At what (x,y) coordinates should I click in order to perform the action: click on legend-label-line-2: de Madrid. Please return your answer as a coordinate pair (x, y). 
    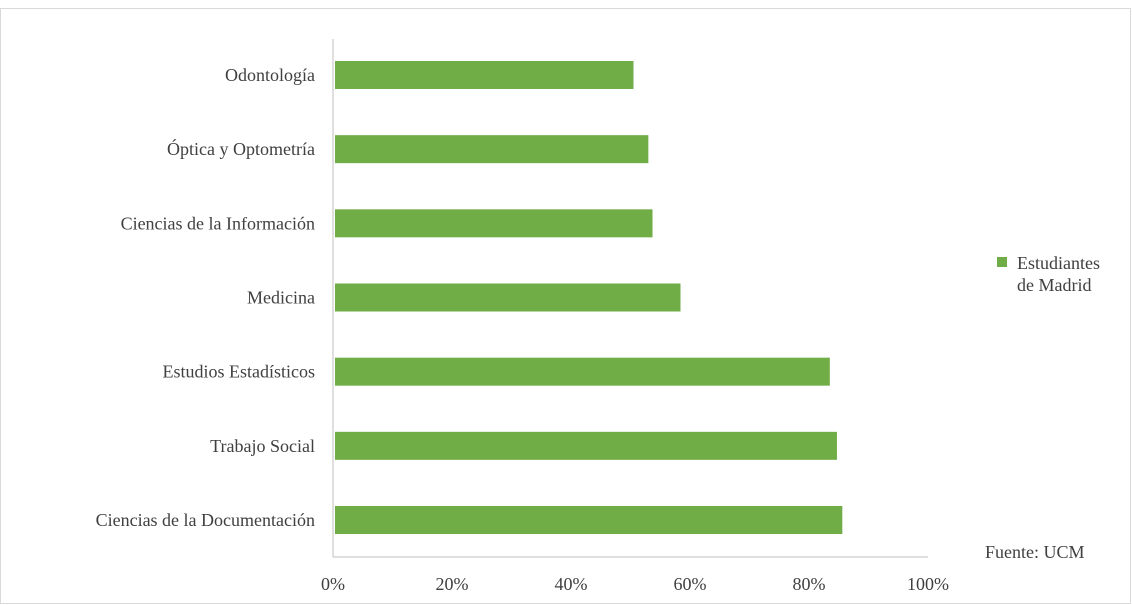
    Looking at the image, I should click on (1054, 285).